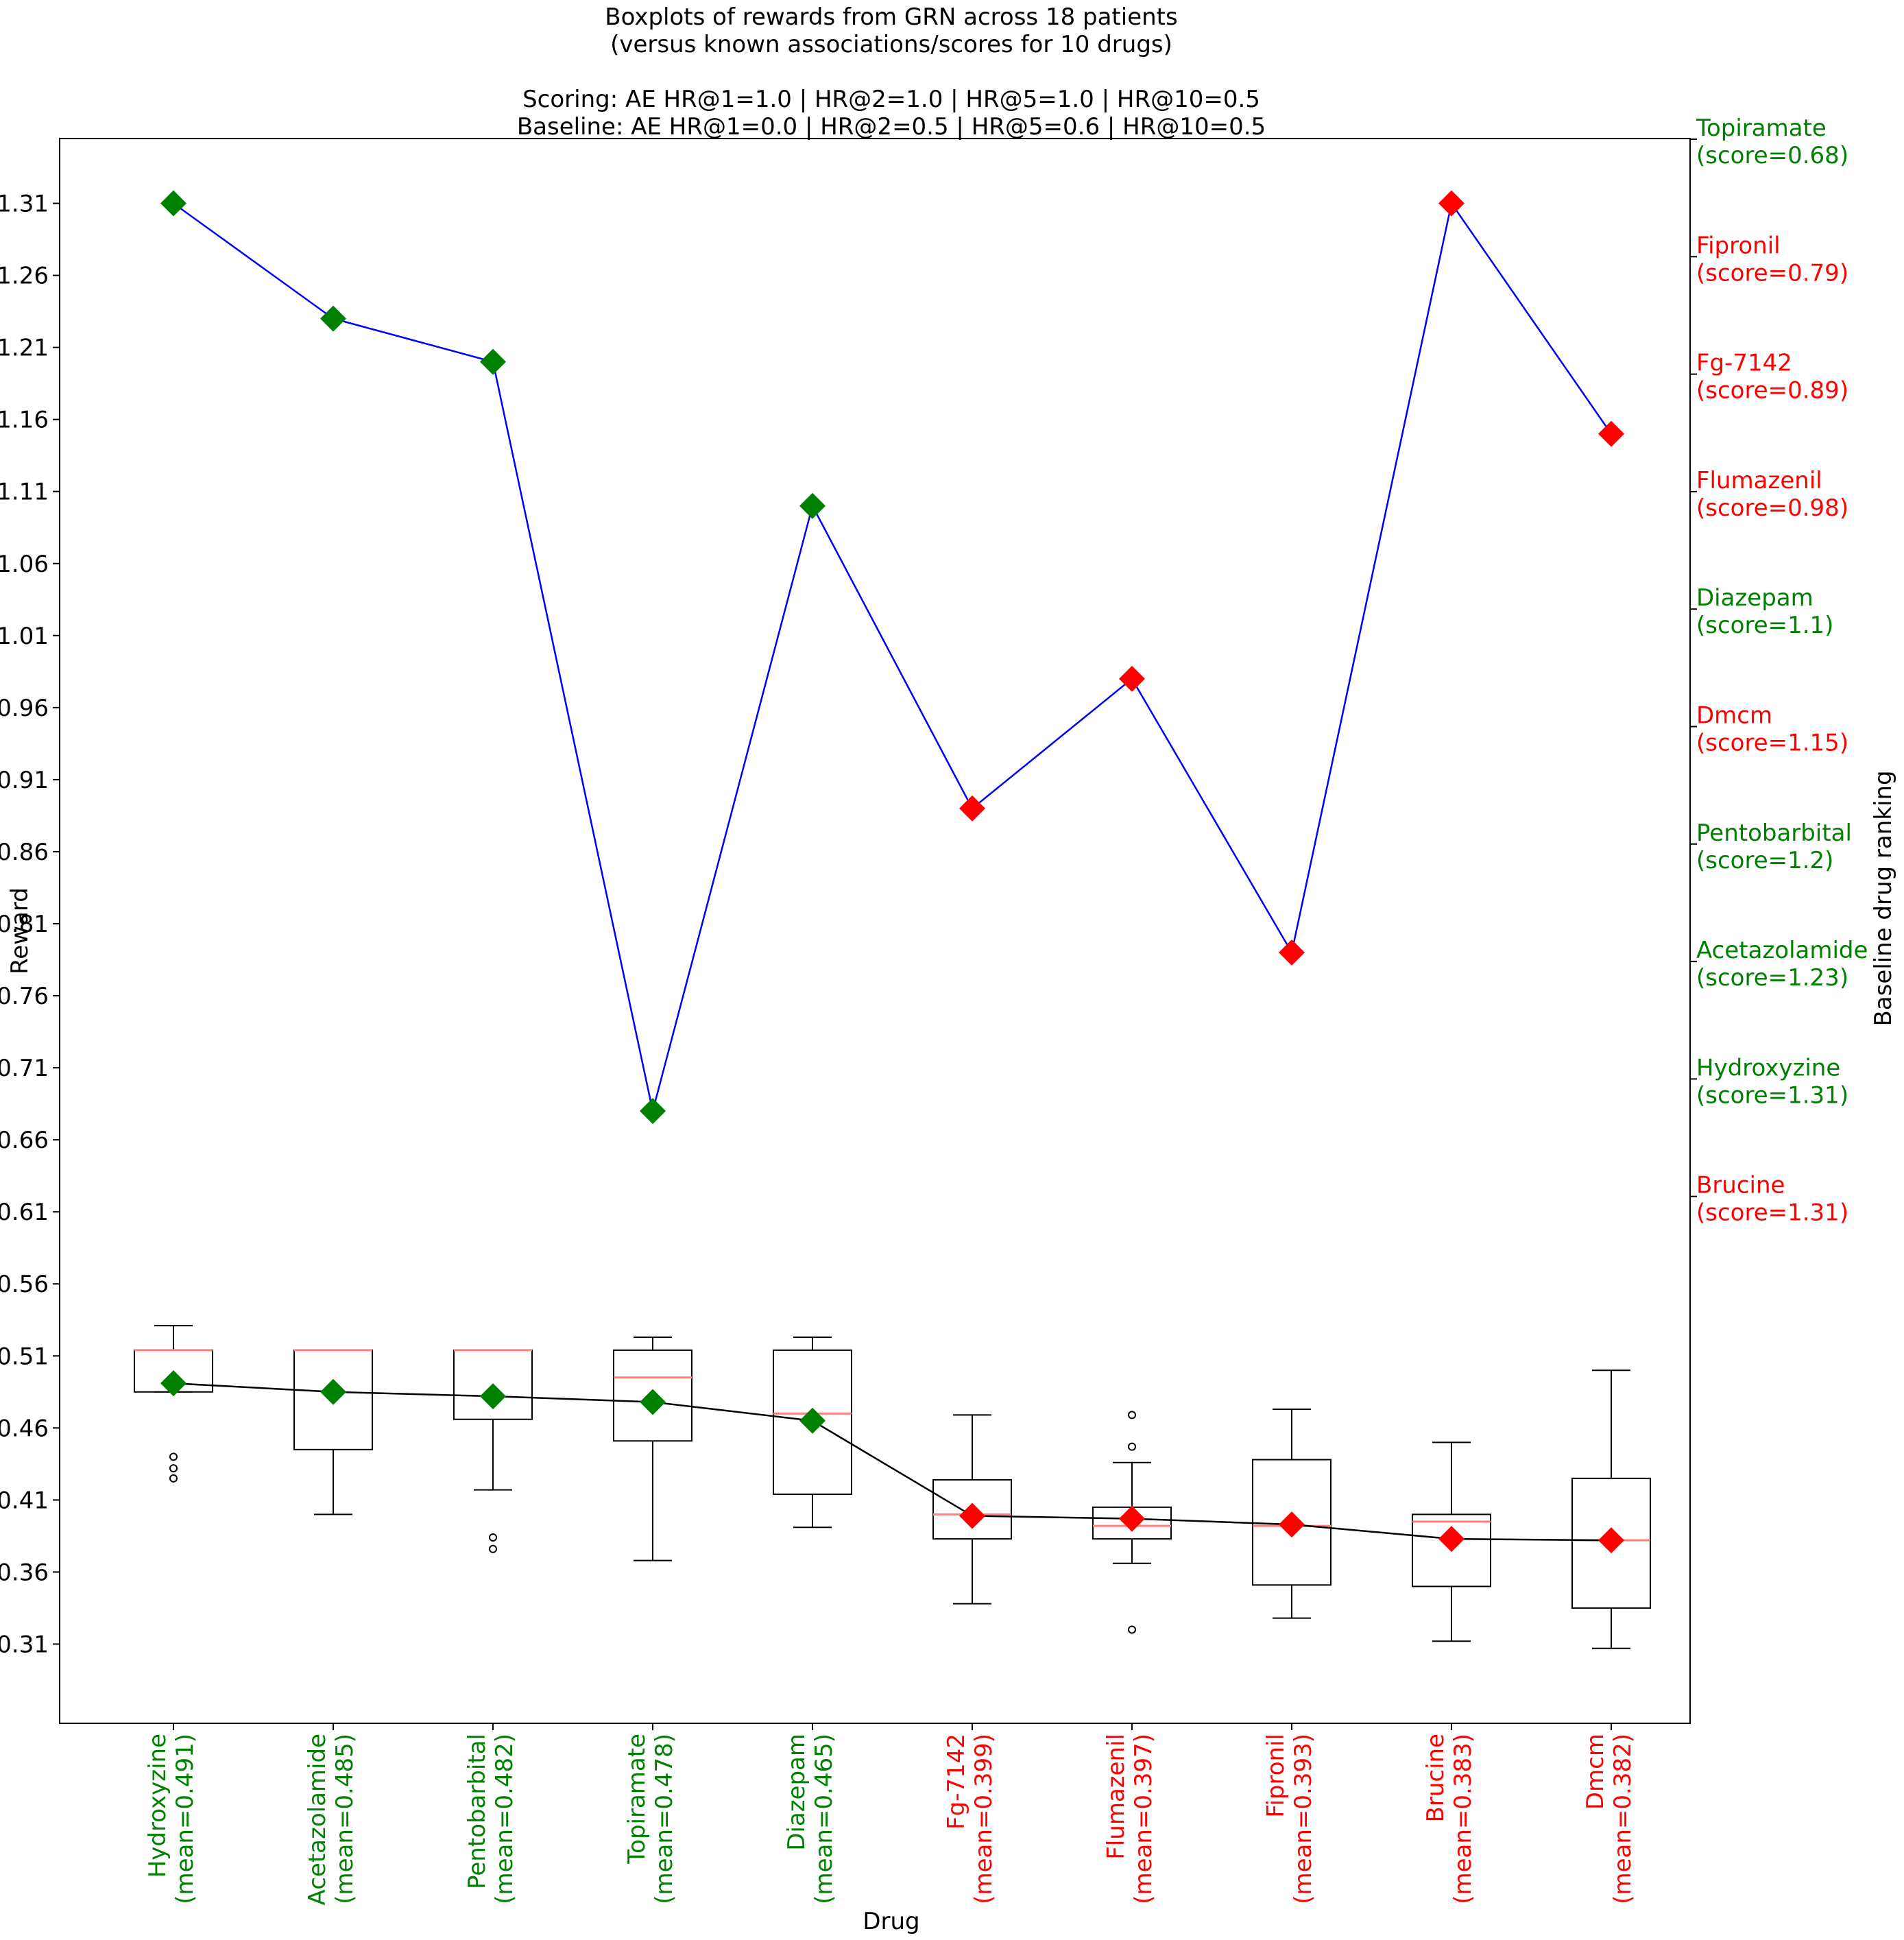 The image size is (1904, 1940). Describe the element at coordinates (24, 276) in the screenshot. I see `y-tick-label: 1.26` at that location.